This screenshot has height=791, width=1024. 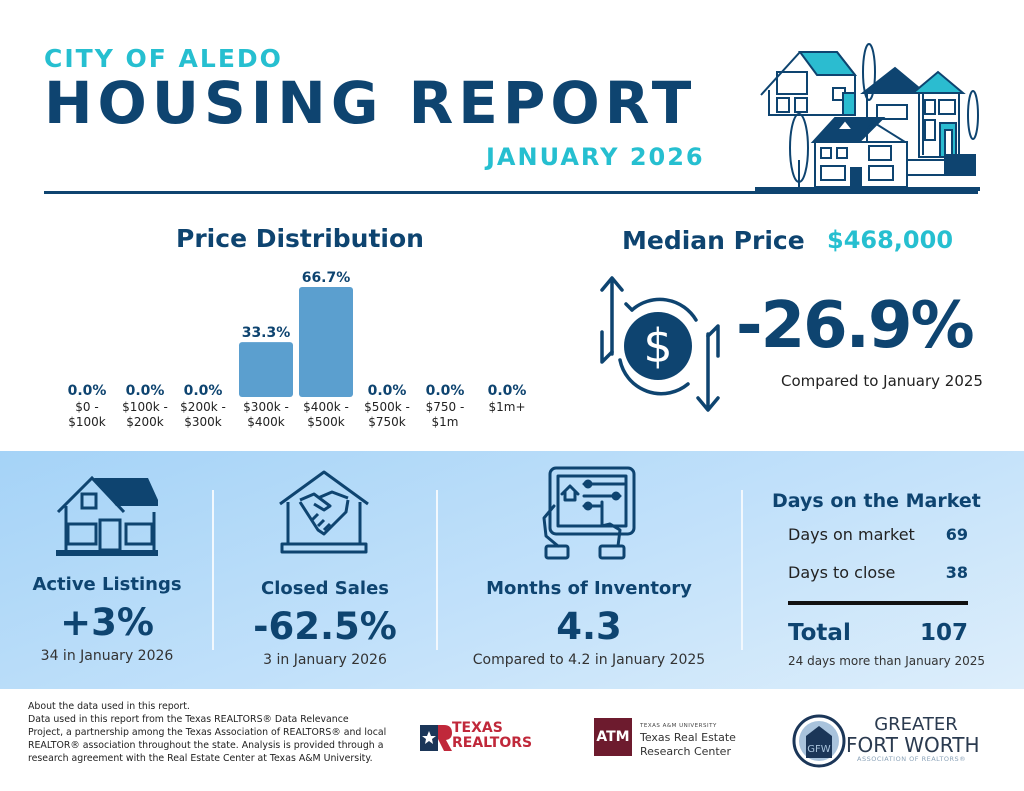 I want to click on active-listings-value: +3%, so click(x=107, y=622).